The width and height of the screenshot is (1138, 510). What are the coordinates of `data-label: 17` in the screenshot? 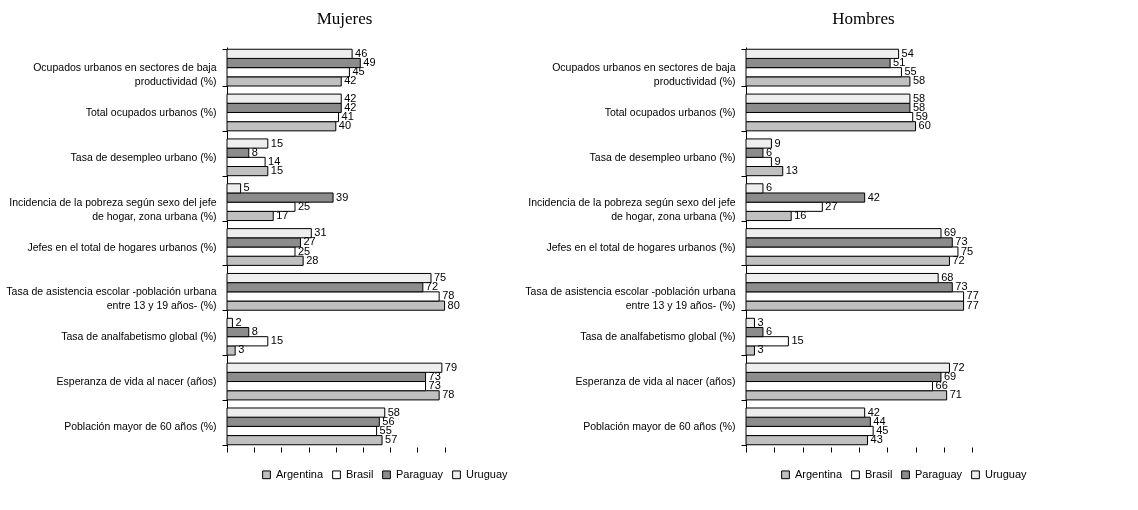 It's located at (282, 214).